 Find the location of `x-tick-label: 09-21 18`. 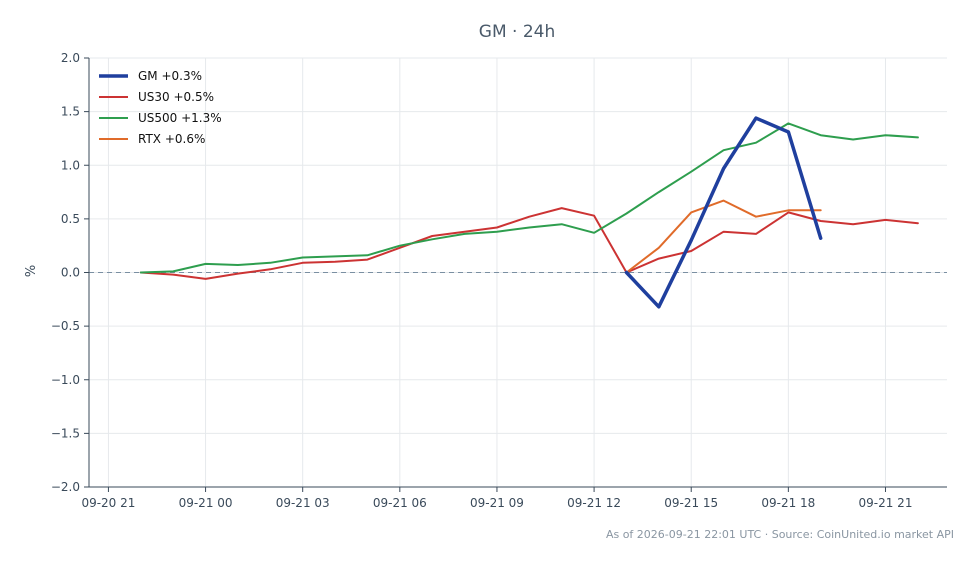

x-tick-label: 09-21 18 is located at coordinates (788, 503).